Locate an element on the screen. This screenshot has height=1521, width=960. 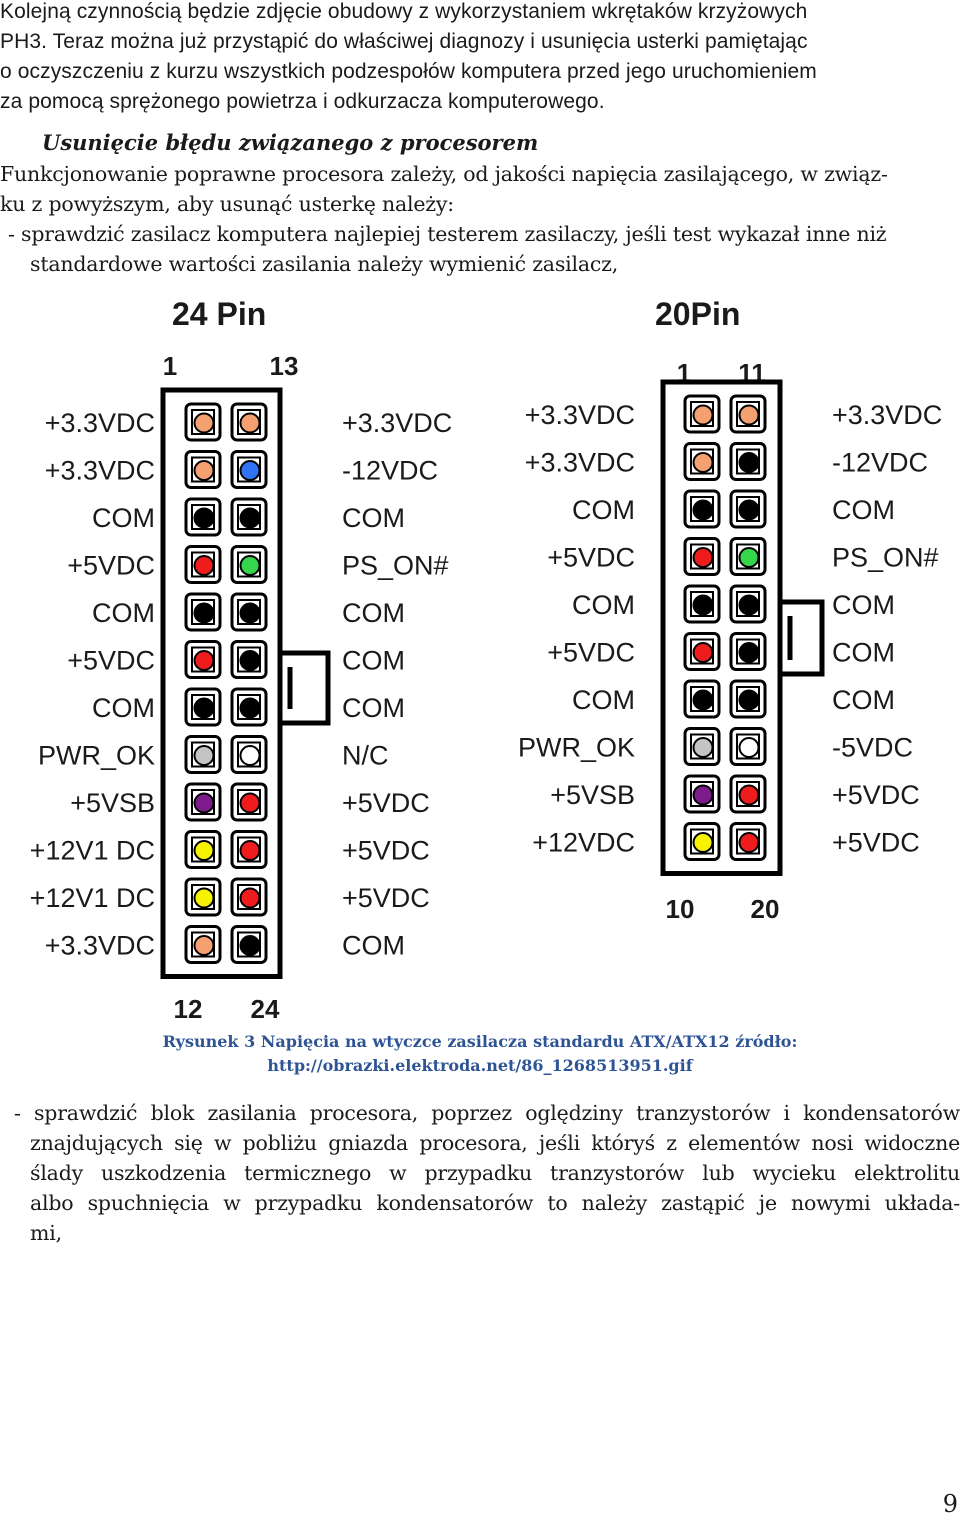
pin-number-bottom: 10 is located at coordinates (680, 909).